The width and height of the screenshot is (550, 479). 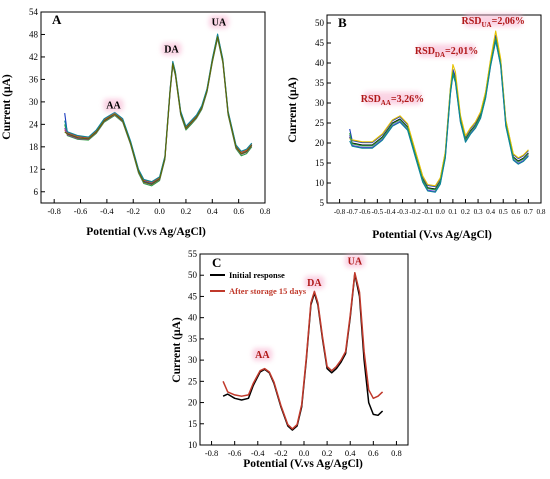 I want to click on x-tick-label: 0.3, so click(x=478, y=212).